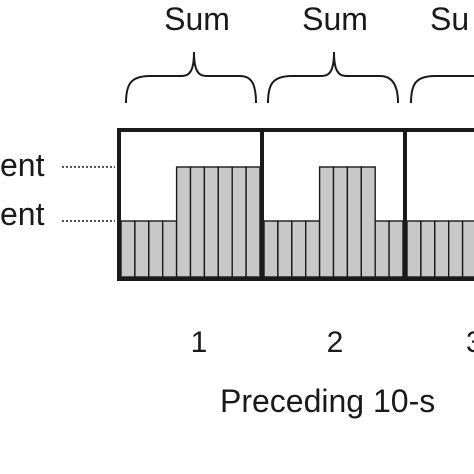  What do you see at coordinates (197, 19) in the screenshot?
I see `sum-label-1: Sum` at bounding box center [197, 19].